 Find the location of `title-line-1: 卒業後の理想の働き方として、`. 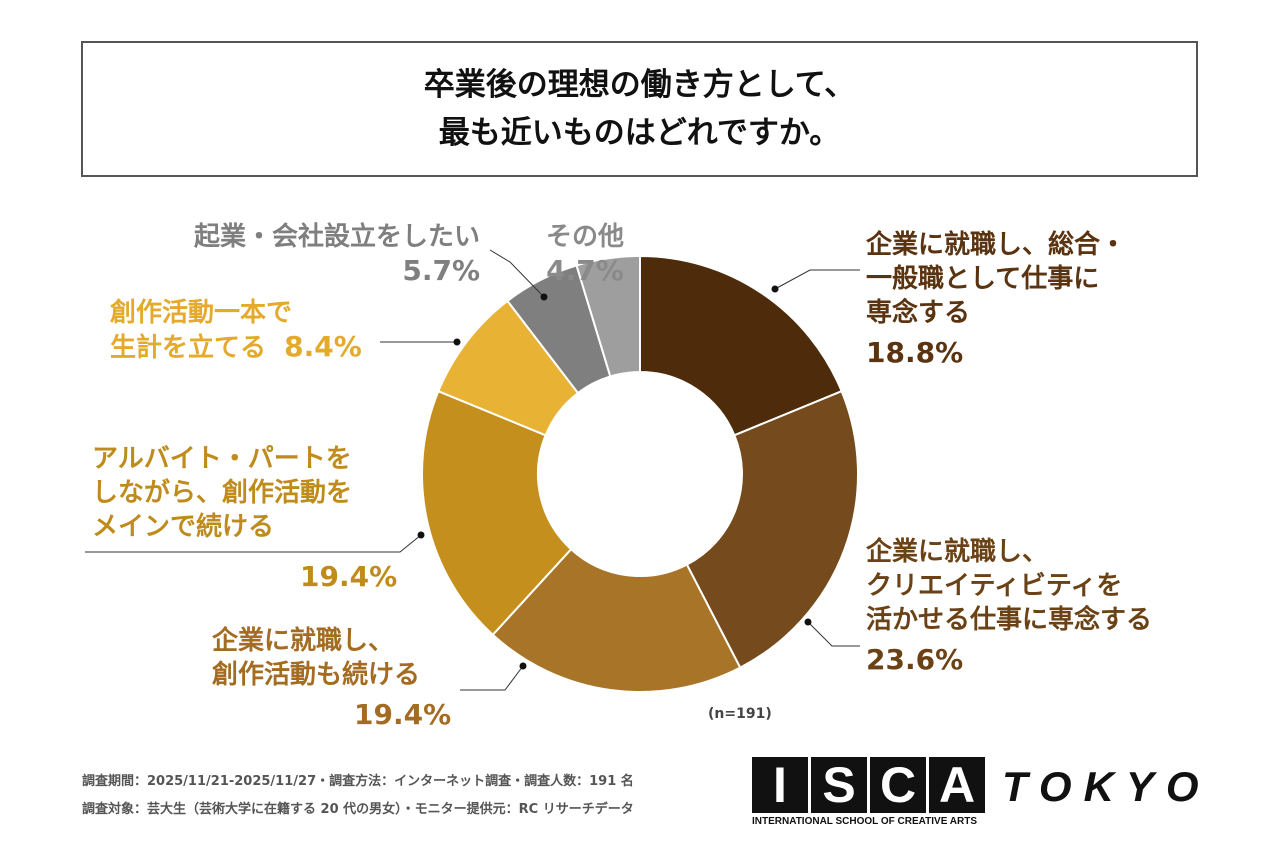

title-line-1: 卒業後の理想の働き方として、 is located at coordinates (639, 85).